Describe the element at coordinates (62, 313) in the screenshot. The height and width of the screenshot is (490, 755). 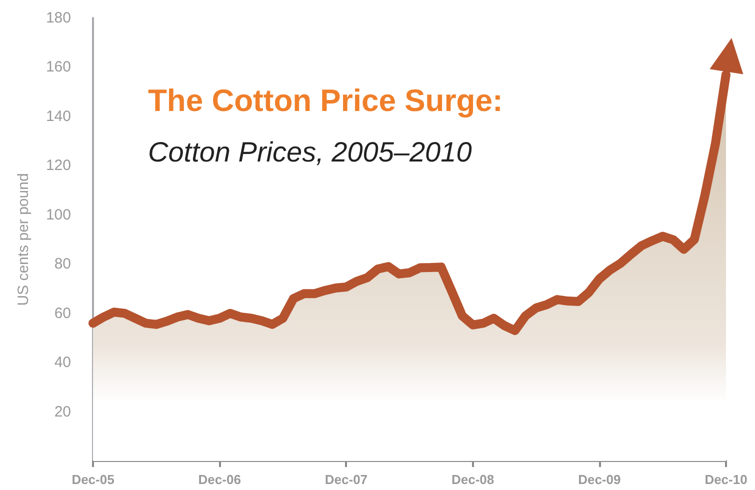
I see `y-tick-label: 60` at that location.